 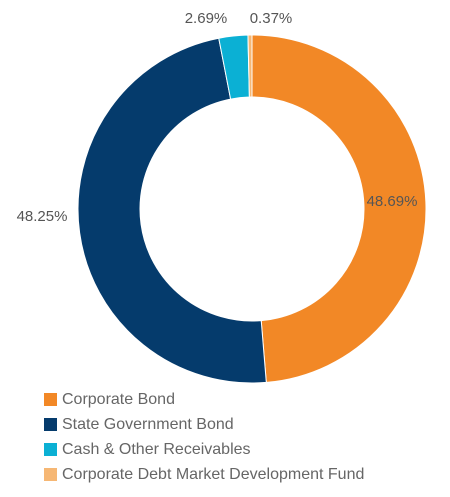 I want to click on legend-label: Cash & Other Receivables, so click(x=156, y=449).